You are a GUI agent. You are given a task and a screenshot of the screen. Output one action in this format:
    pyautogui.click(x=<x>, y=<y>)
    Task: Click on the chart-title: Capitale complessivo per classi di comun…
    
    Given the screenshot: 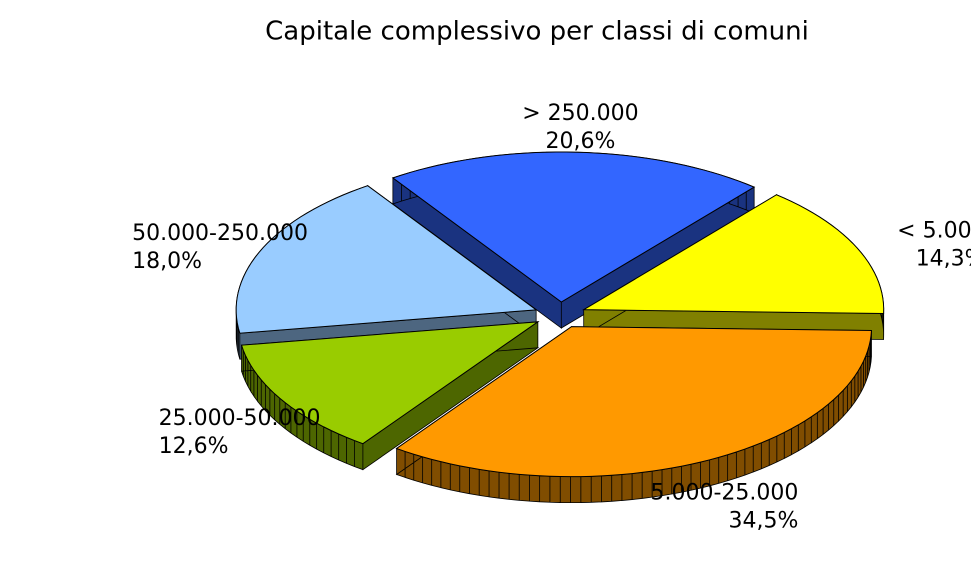 What is the action you would take?
    pyautogui.click(x=537, y=32)
    